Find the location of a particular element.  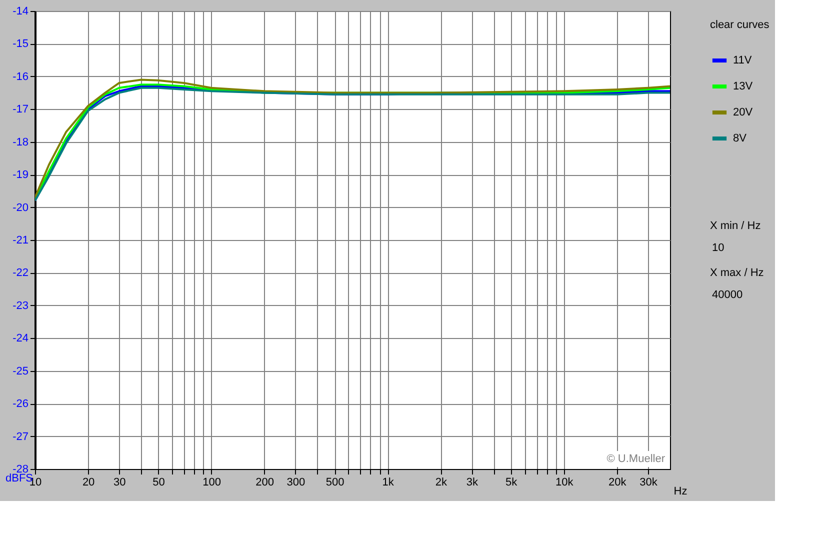

y-tick-label: -19 is located at coordinates (20, 175).